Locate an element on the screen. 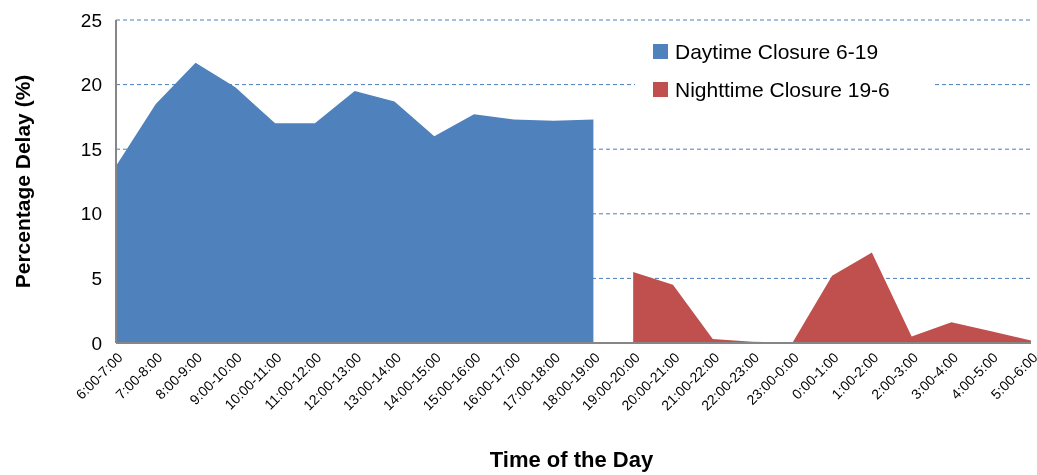 This screenshot has height=475, width=1037. y-tick-label: 15 is located at coordinates (91, 149).